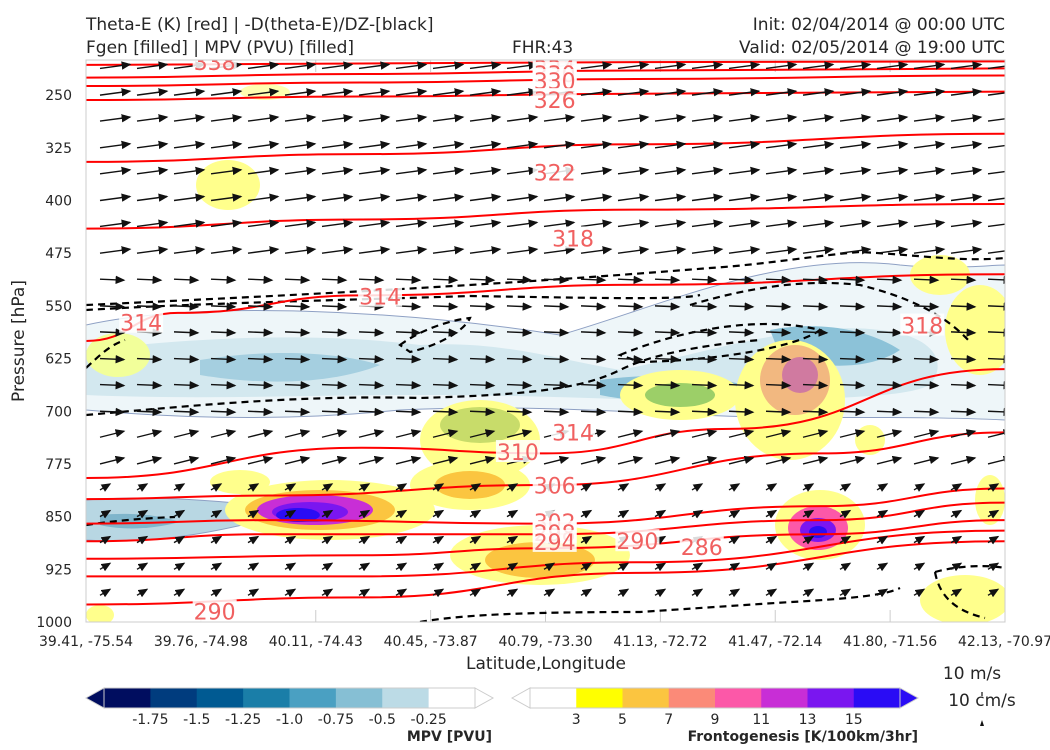 The image size is (1050, 750). I want to click on theta-e-label: 286, so click(702, 548).